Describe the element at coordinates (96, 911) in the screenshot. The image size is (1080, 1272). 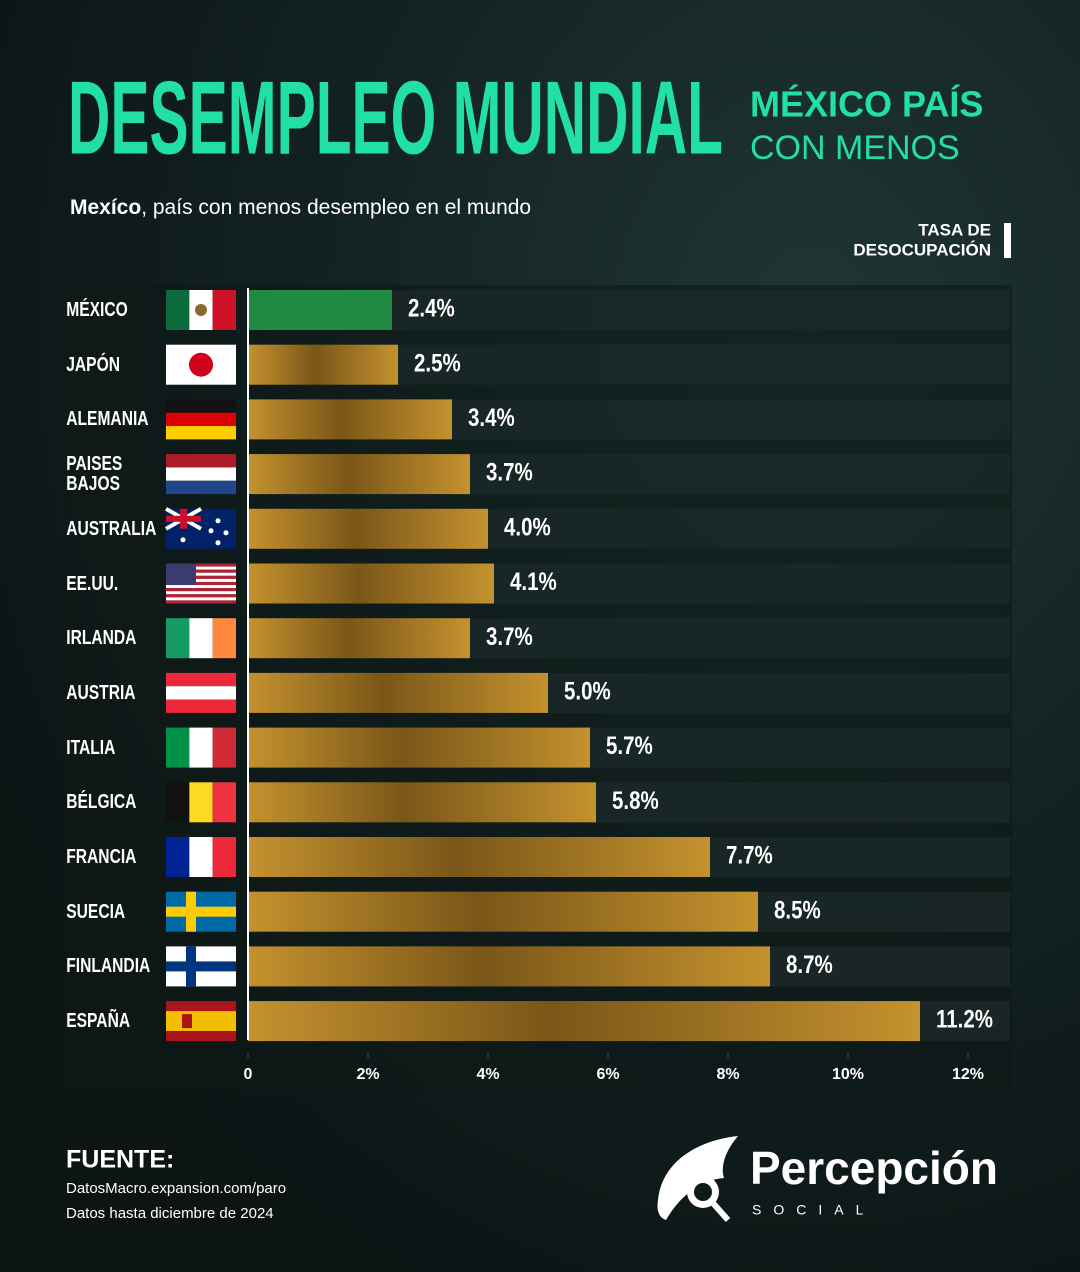
I see `category-label: SUECIA` at that location.